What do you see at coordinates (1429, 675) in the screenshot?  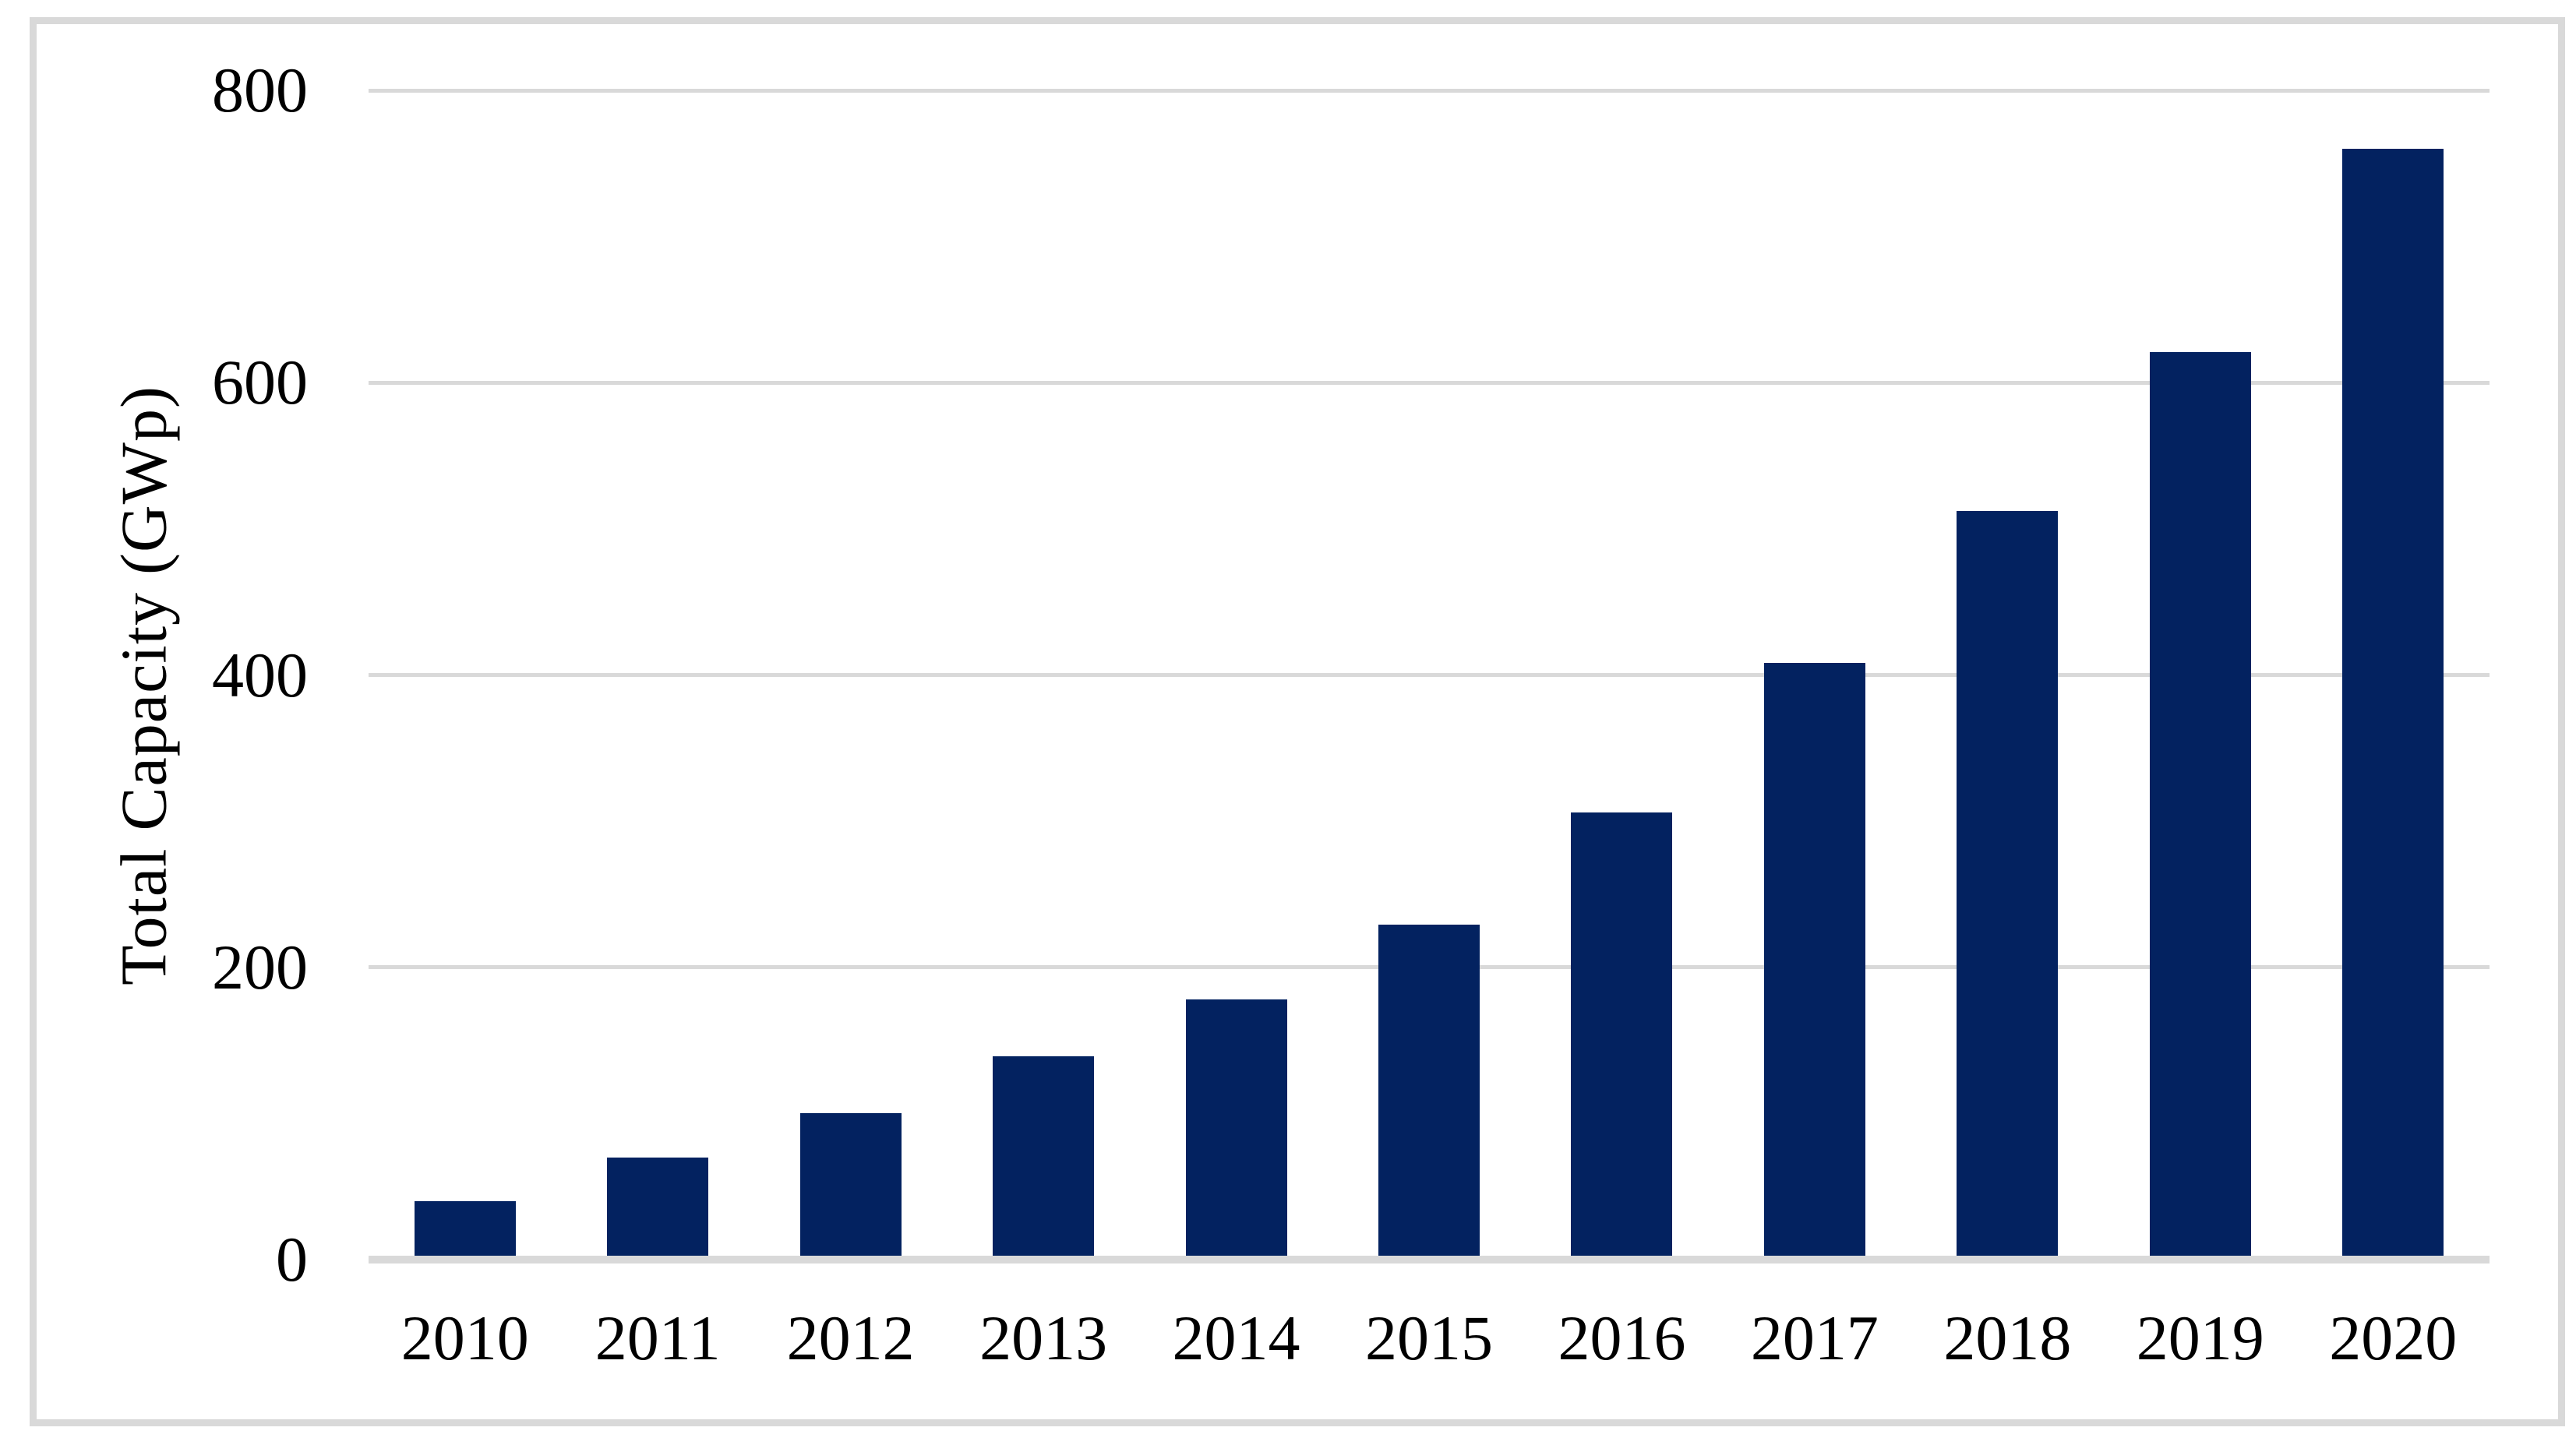 I see `gridline-y400` at bounding box center [1429, 675].